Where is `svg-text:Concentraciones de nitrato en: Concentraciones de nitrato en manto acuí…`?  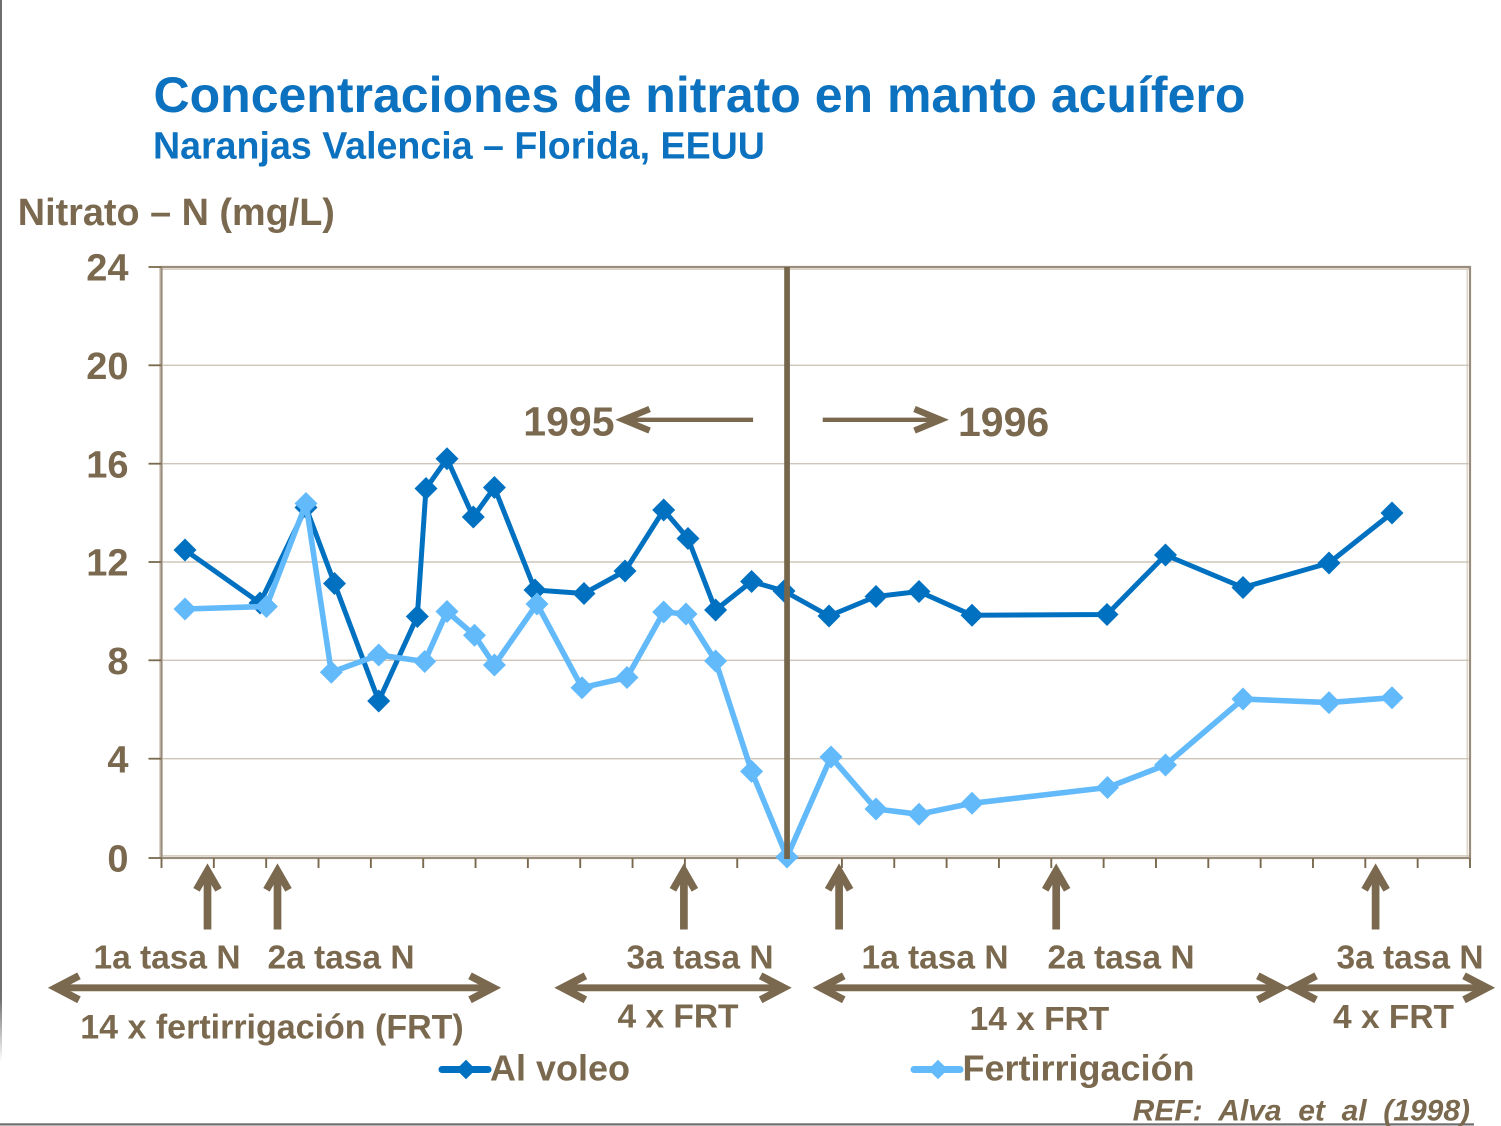
svg-text:Concentraciones de nitrato en: Concentraciones de nitrato en manto acuí… is located at coordinates (700, 95).